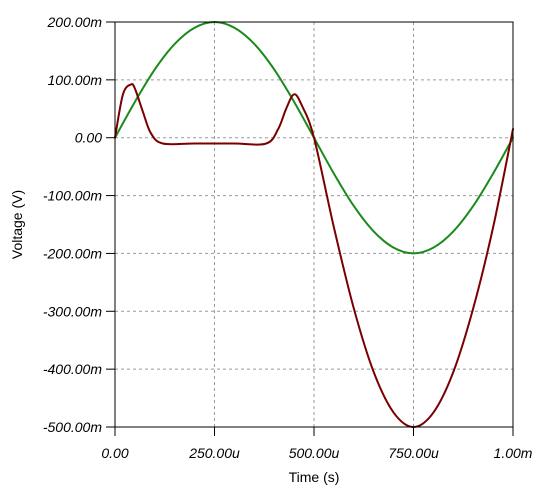 The width and height of the screenshot is (550, 494). Describe the element at coordinates (72, 427) in the screenshot. I see `y-tick-label: -500.00m` at that location.